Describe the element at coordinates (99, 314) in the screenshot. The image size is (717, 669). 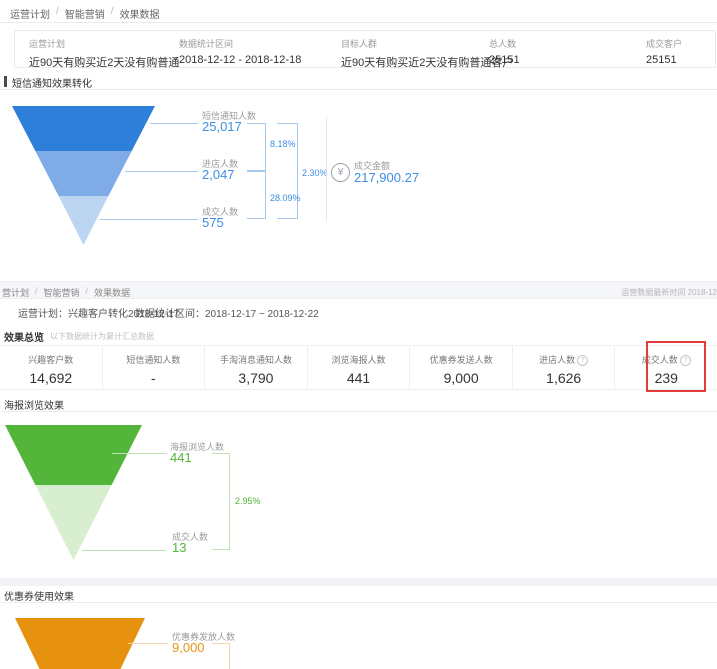
I see `plan-name-text: 运营计划：兴趣客户转化2018-12-17` at that location.